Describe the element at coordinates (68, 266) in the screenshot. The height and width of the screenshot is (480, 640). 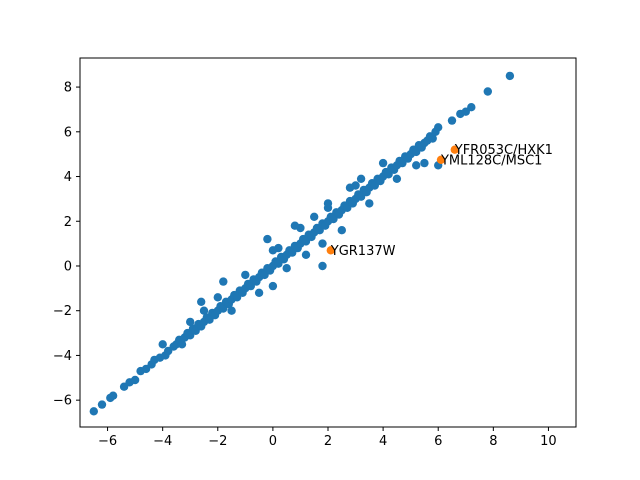
I see `y-tick-label: 0` at that location.